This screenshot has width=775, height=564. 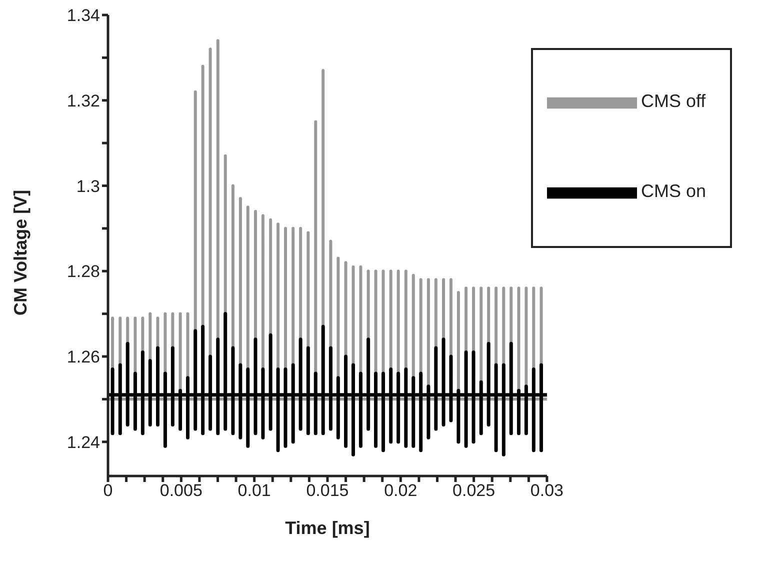 I want to click on x-tick-label: 0.01, so click(x=254, y=490).